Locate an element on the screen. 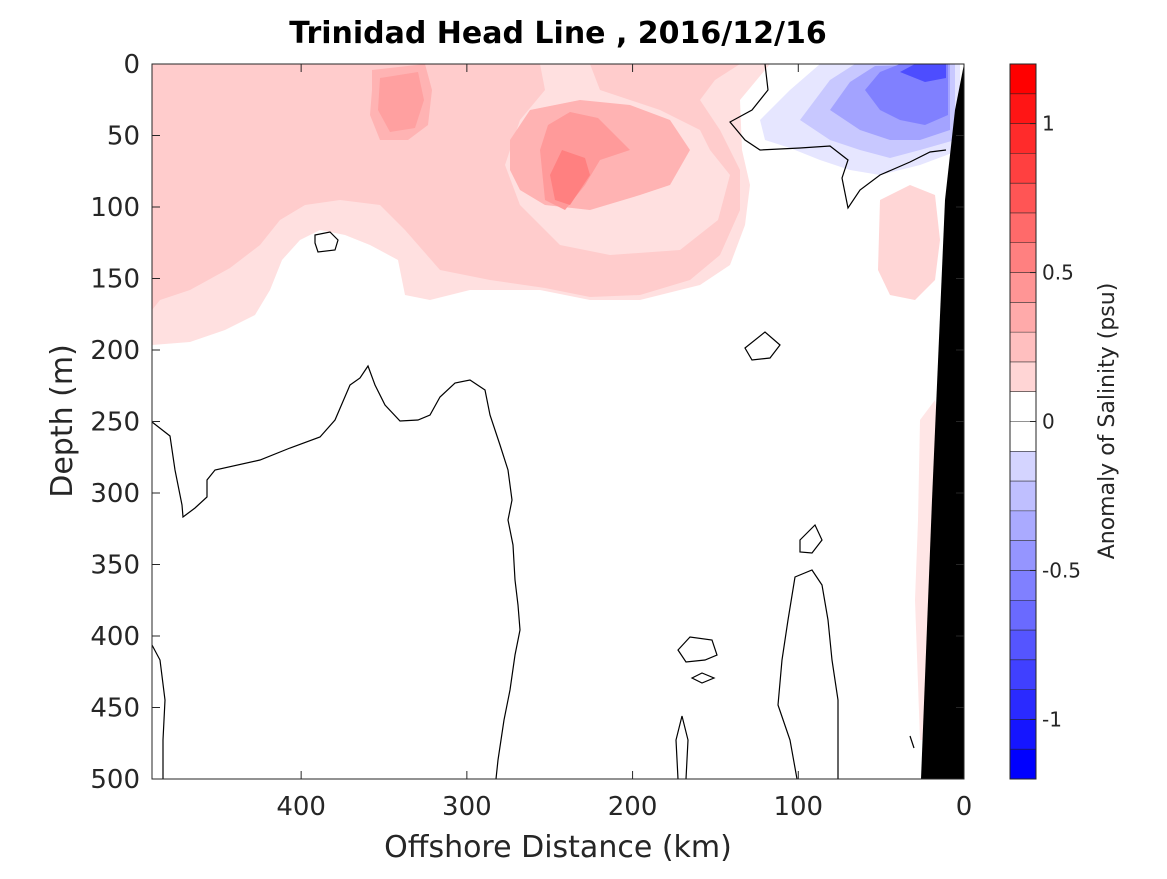  y-tick-label: 100 is located at coordinates (115, 208).